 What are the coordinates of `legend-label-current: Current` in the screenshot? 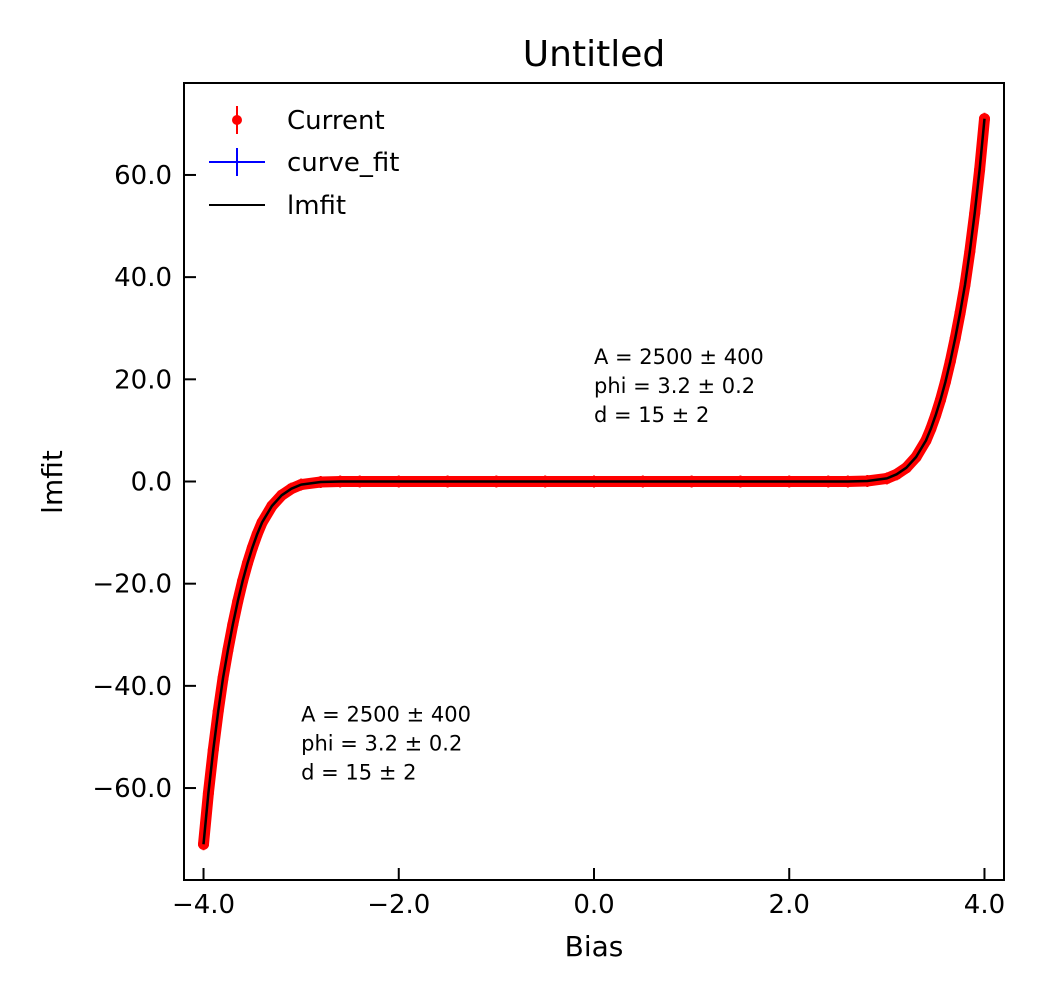 It's located at (336, 121).